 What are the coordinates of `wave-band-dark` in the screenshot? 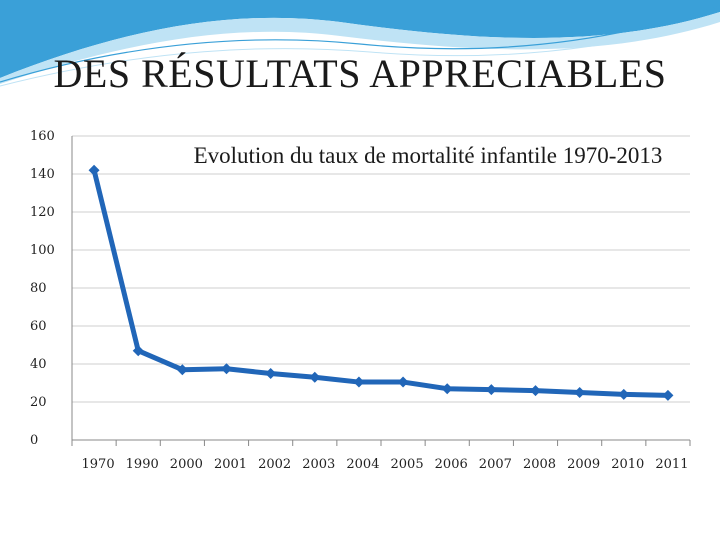 It's located at (360, 39).